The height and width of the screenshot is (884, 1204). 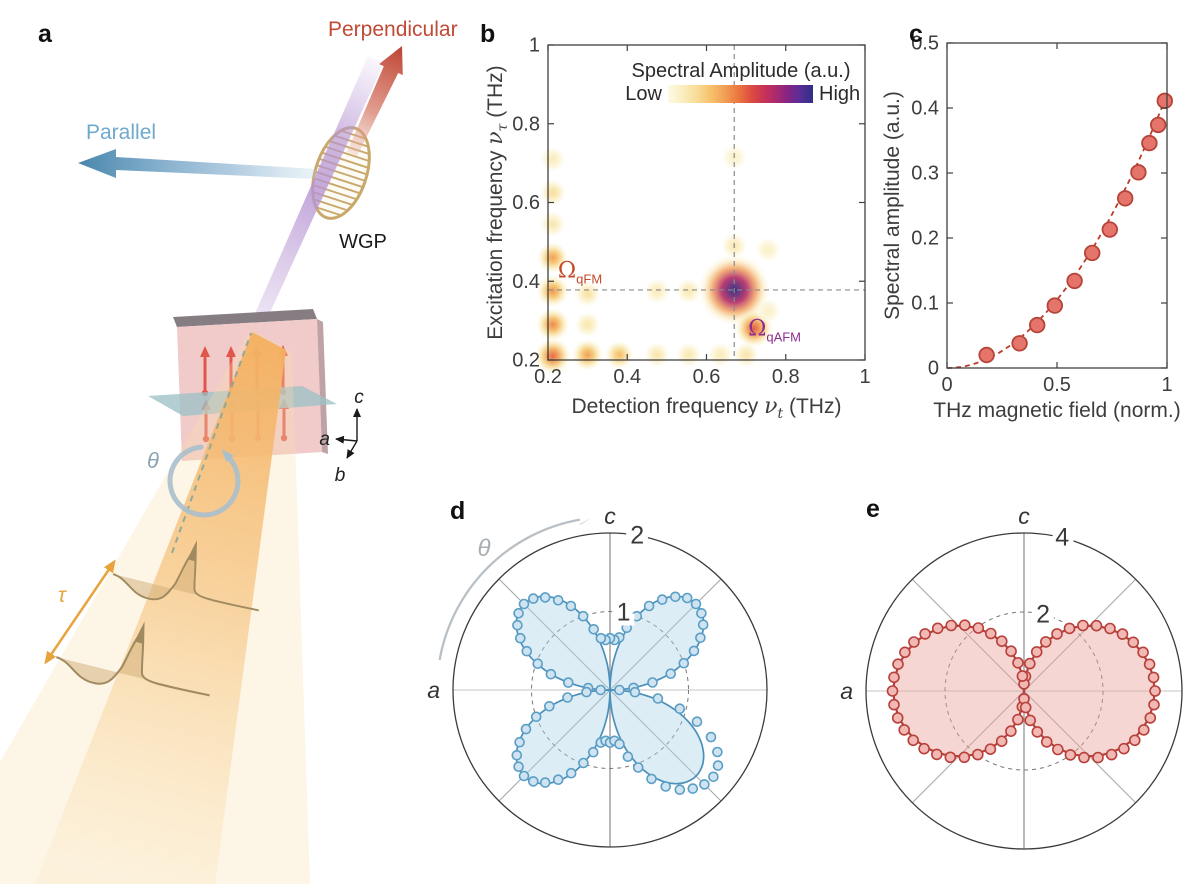 I want to click on data-points, so click(x=1076, y=228).